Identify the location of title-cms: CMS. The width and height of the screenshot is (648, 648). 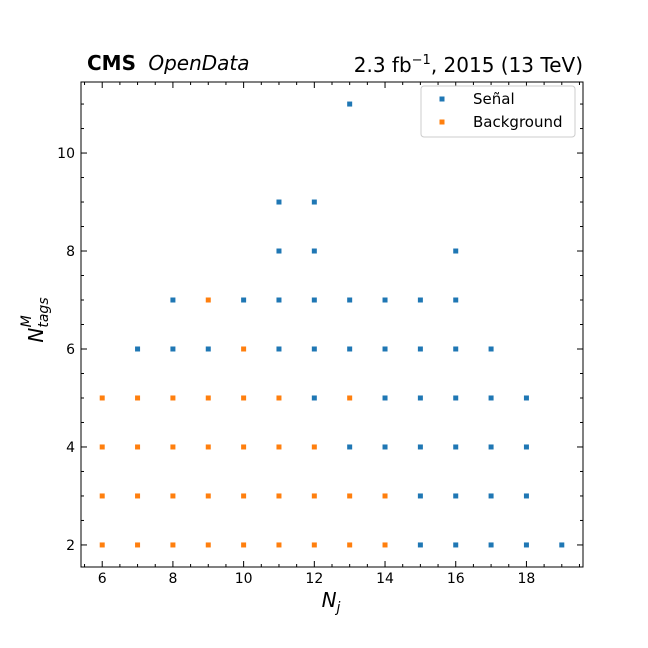
(111, 63).